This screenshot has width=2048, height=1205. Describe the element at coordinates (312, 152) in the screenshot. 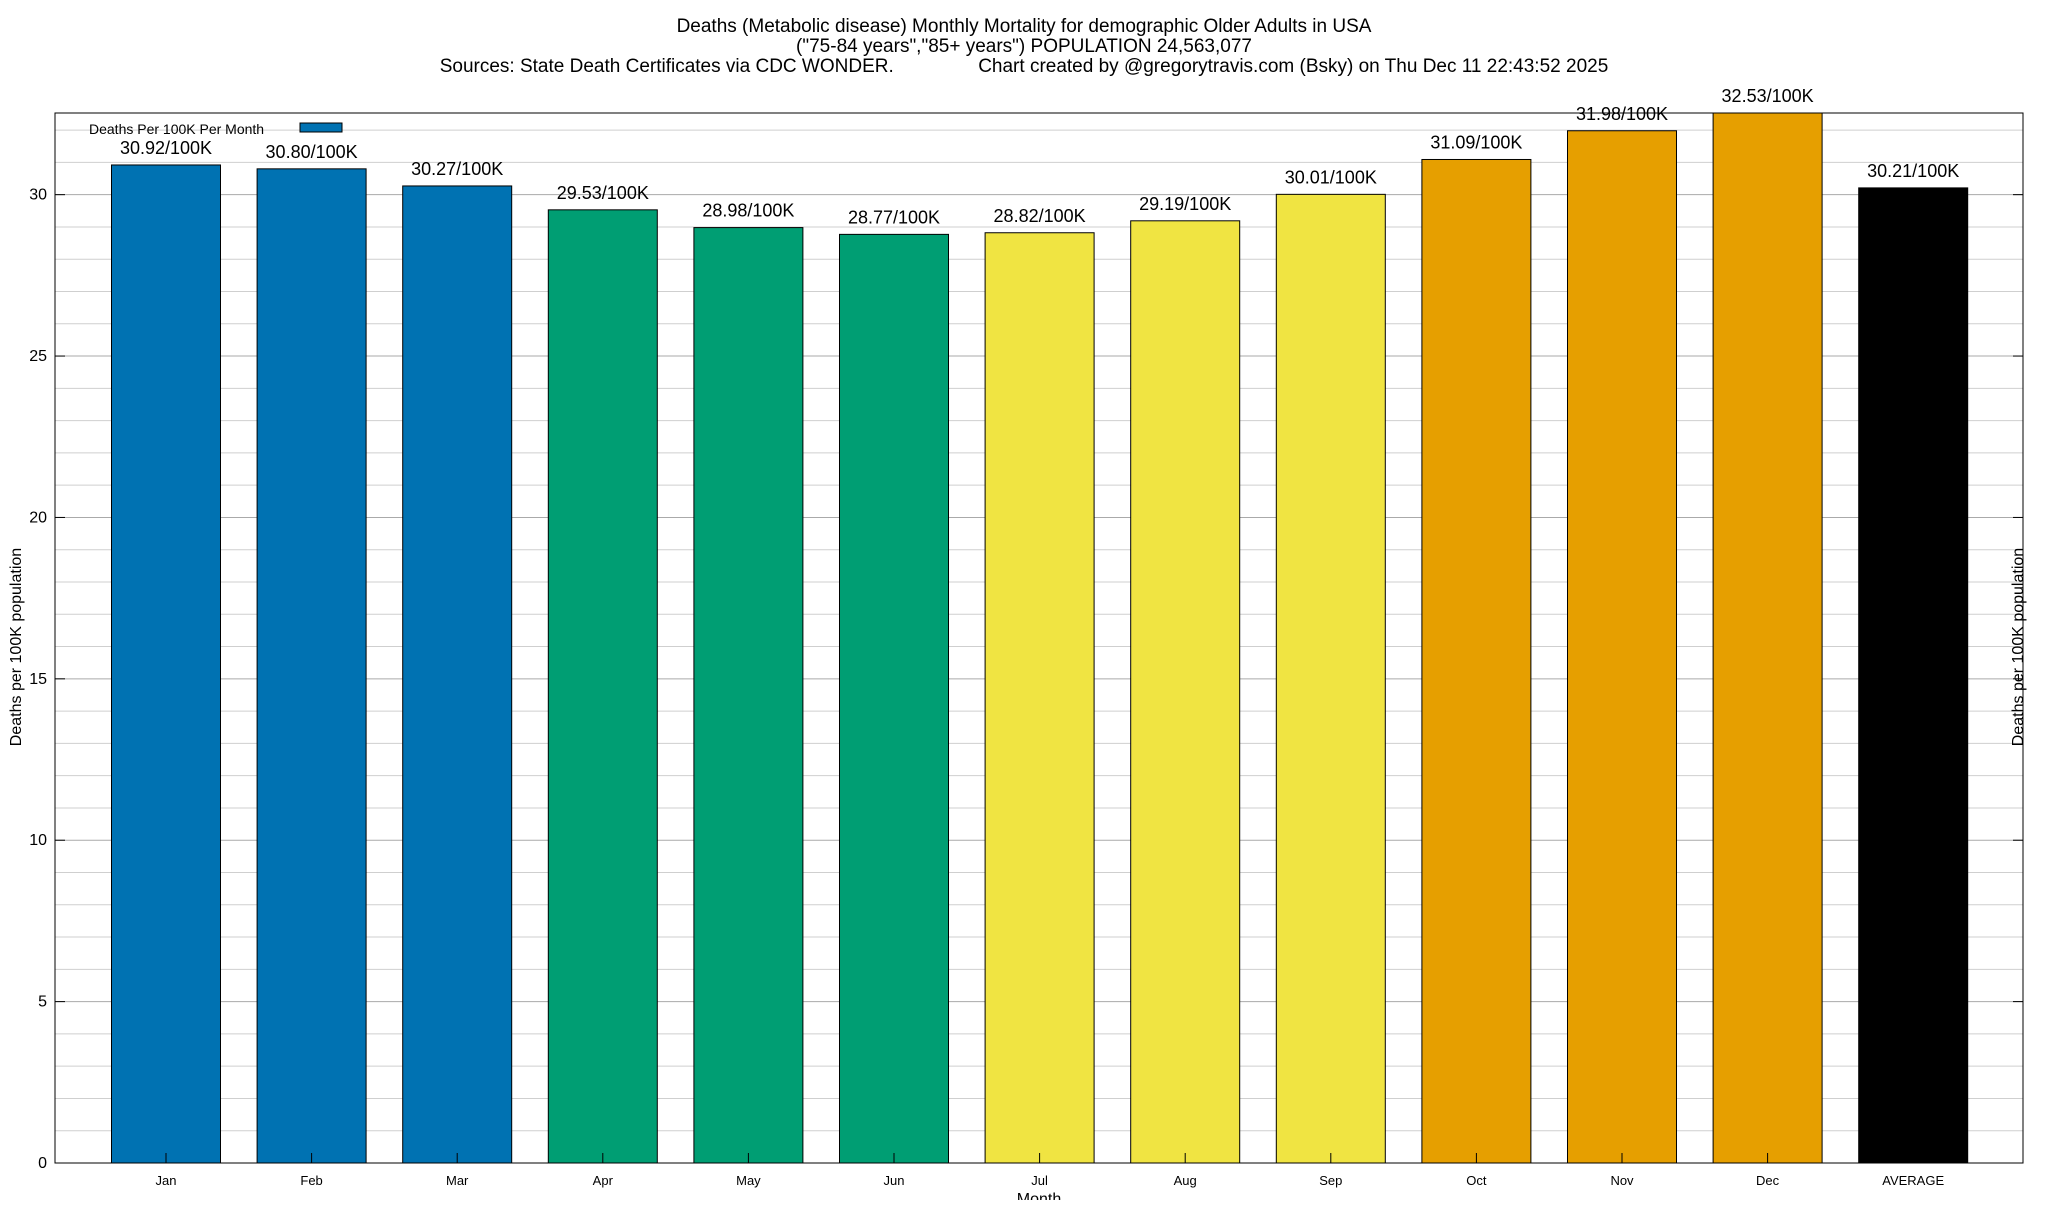

I see `data-label: 30.80/100K` at that location.